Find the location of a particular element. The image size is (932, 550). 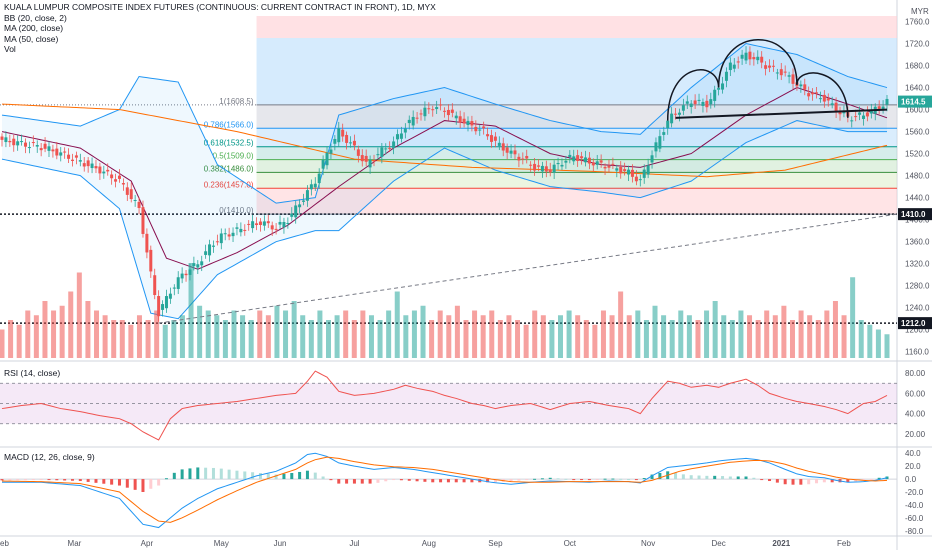

time-tick-label: Jun is located at coordinates (280, 543).